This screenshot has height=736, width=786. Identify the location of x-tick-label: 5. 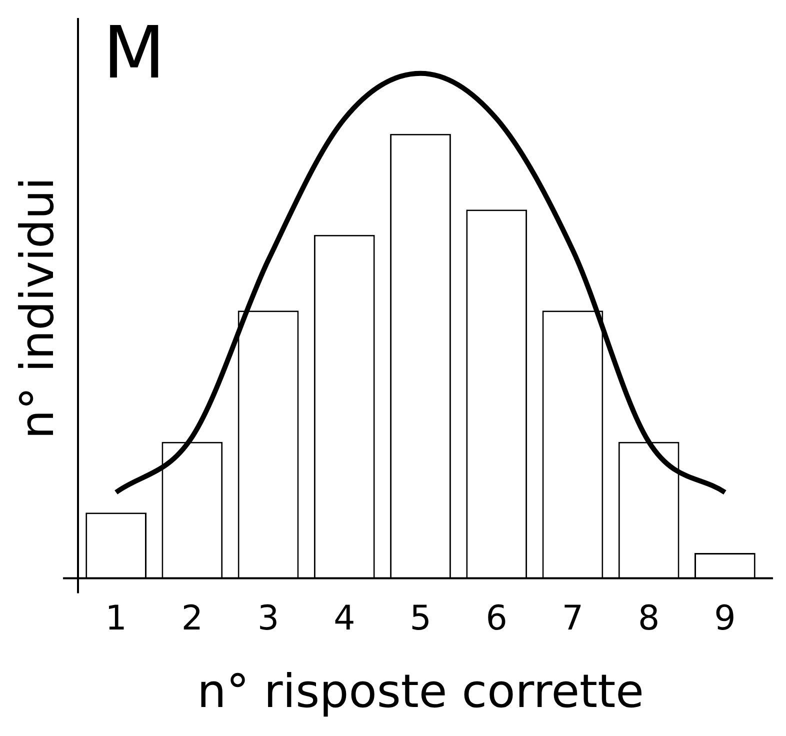
(421, 618).